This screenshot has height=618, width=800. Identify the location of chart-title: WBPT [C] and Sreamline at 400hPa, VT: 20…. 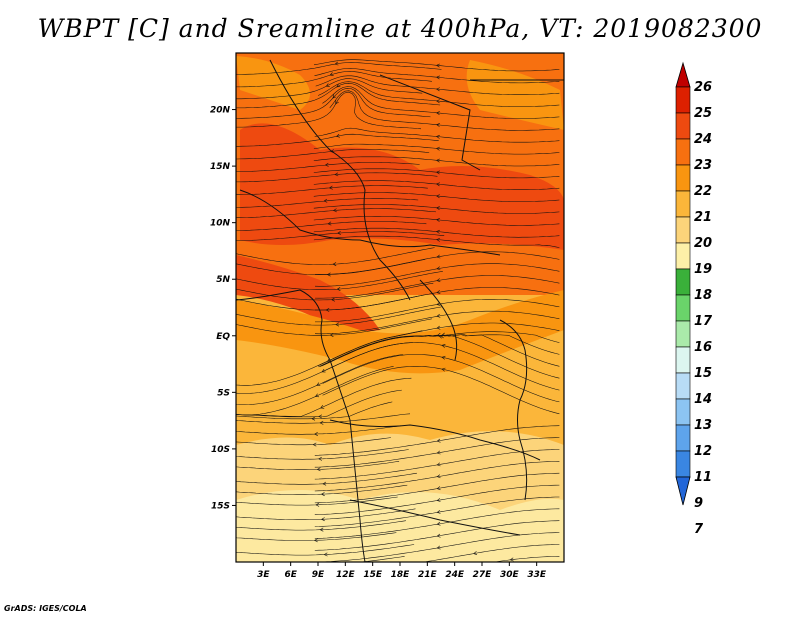
(400, 28).